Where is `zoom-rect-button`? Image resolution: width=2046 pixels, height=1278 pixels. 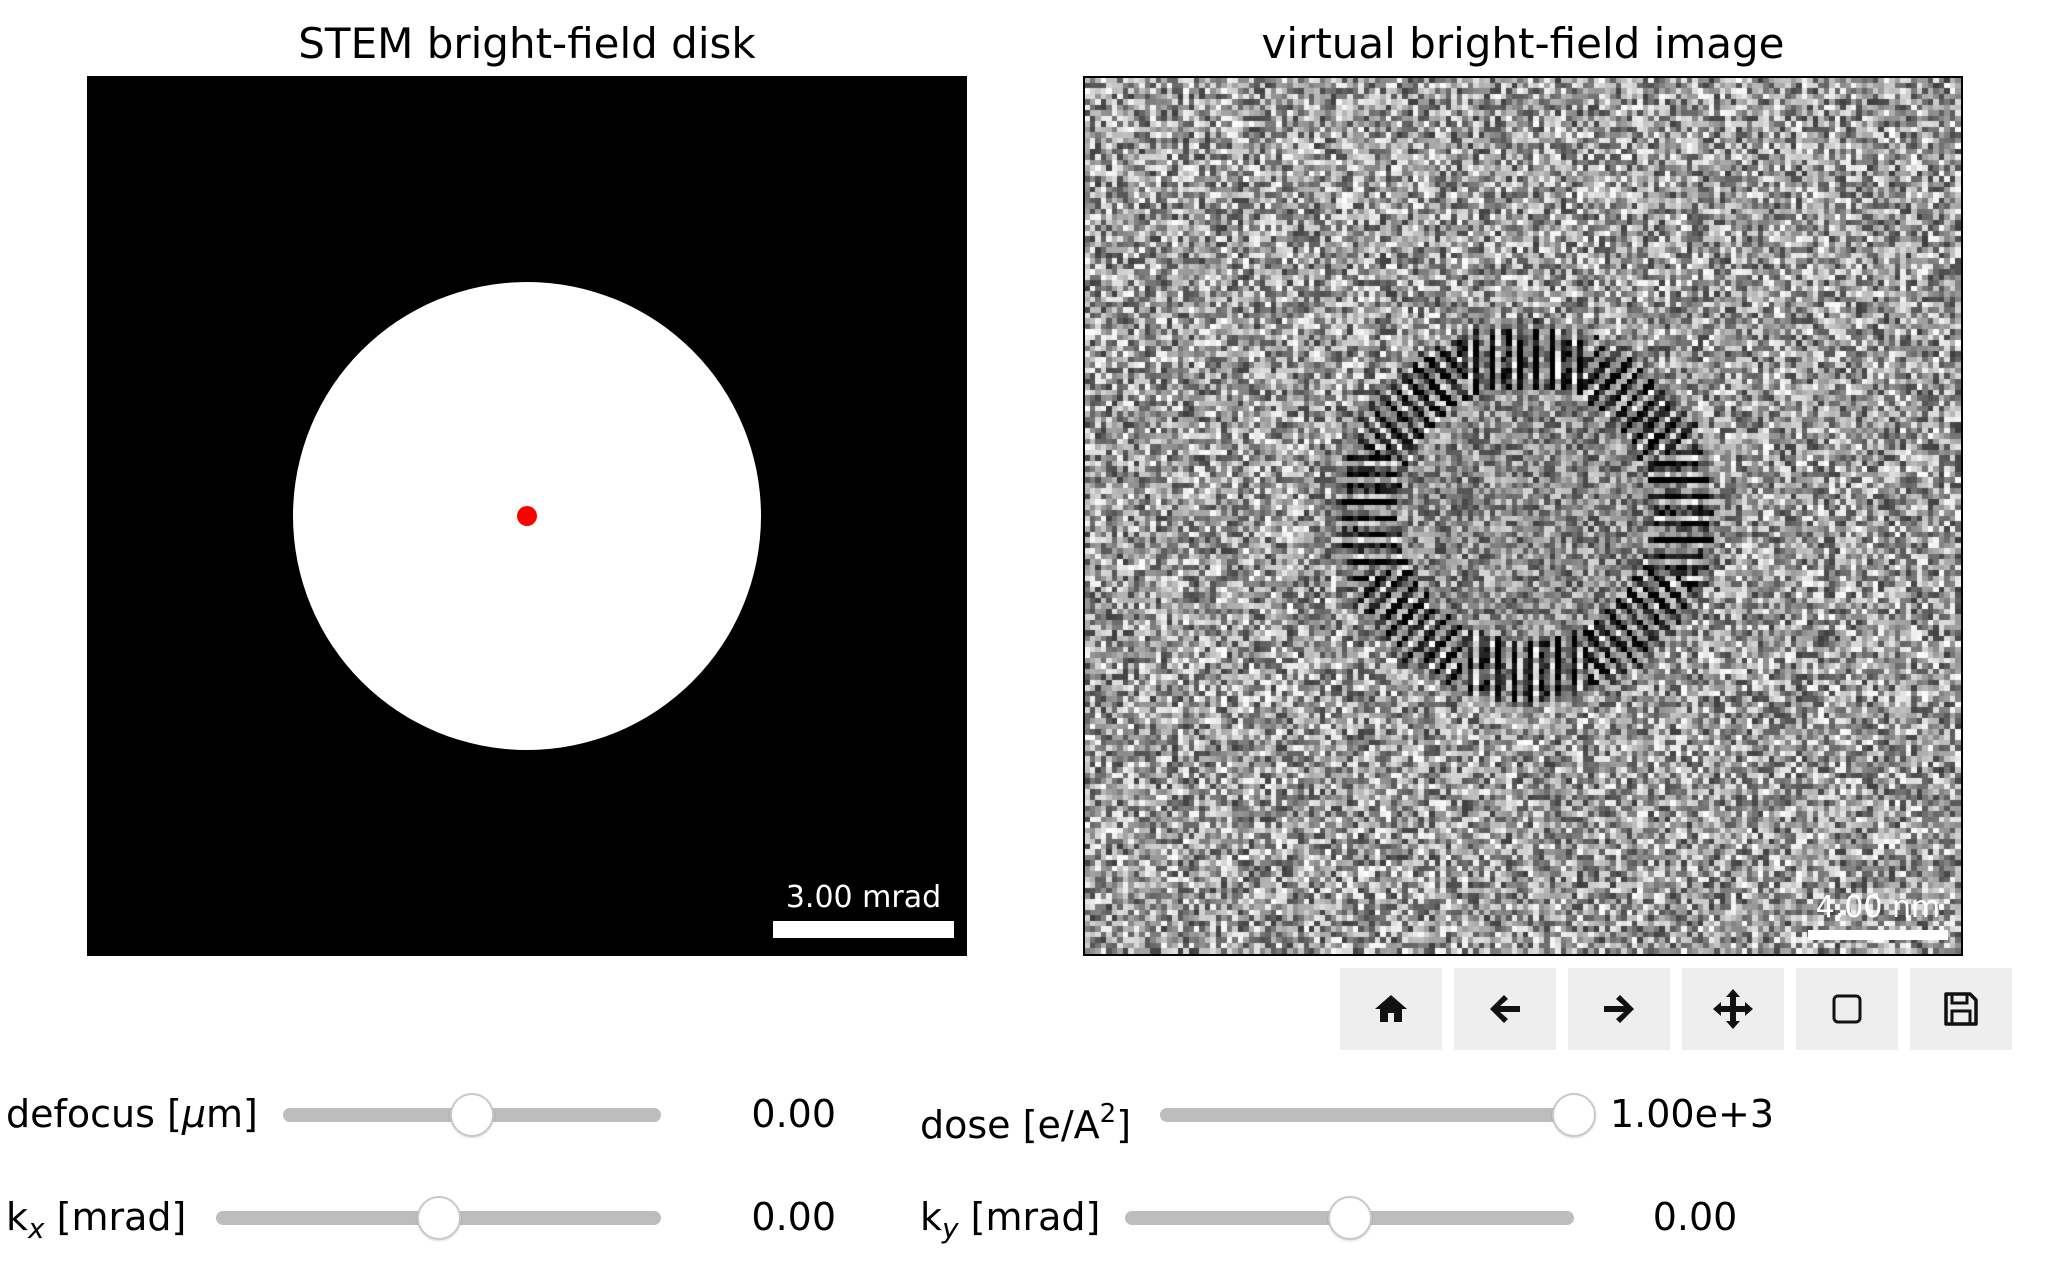
zoom-rect-button is located at coordinates (1847, 1009).